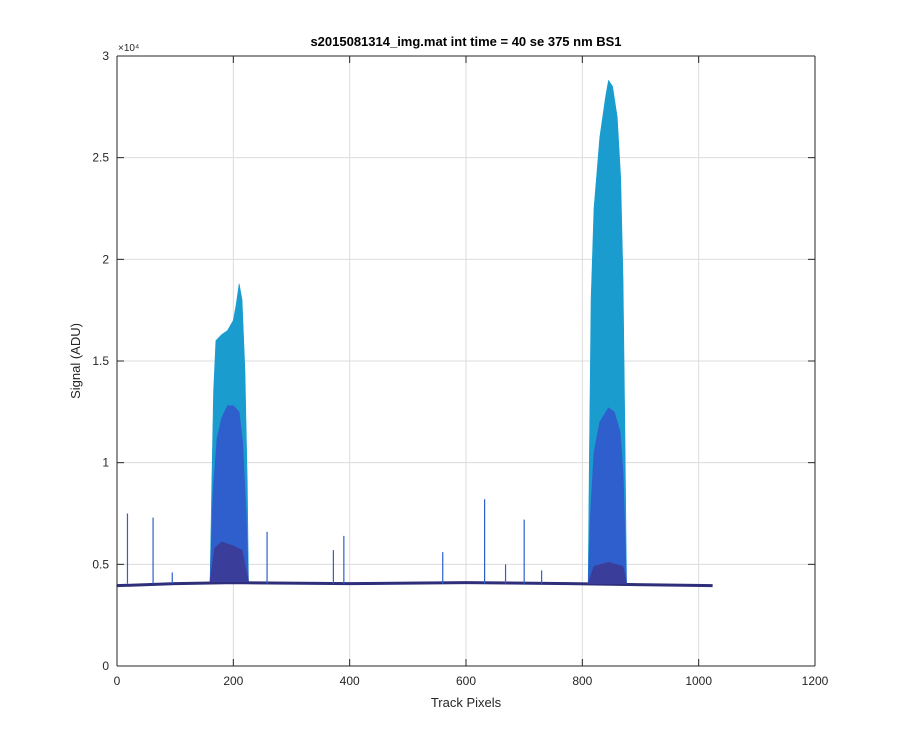 The width and height of the screenshot is (900, 755). Describe the element at coordinates (100, 361) in the screenshot. I see `y-tick-label: 1.5` at that location.